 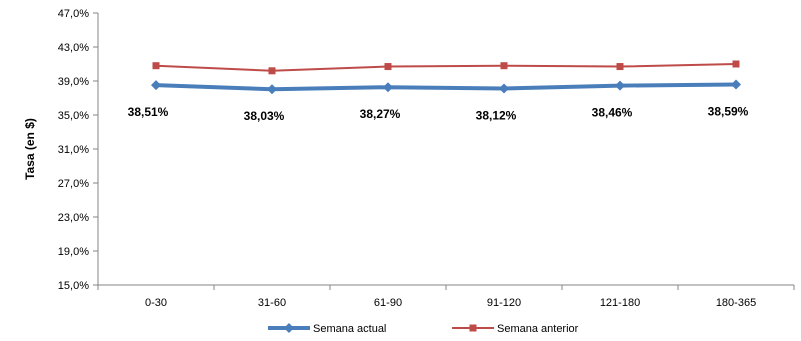 What do you see at coordinates (496, 115) in the screenshot?
I see `data-label: 38,12%` at bounding box center [496, 115].